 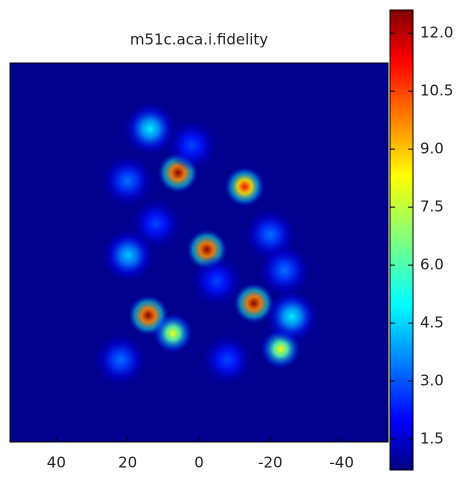 What do you see at coordinates (432, 149) in the screenshot?
I see `colorbar-tick-label: 9.0` at bounding box center [432, 149].